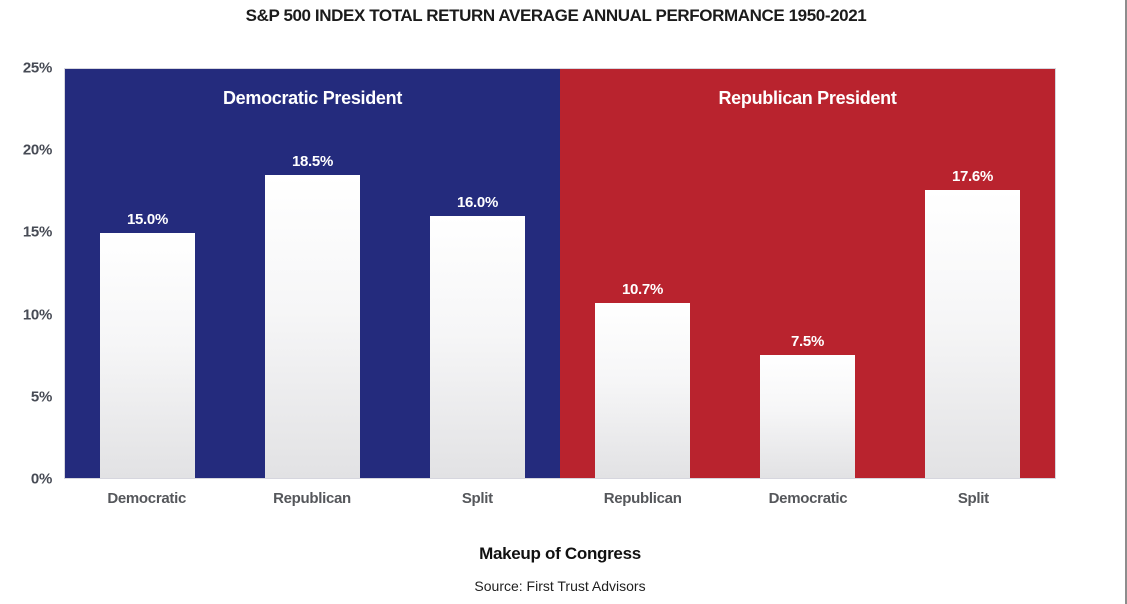 The height and width of the screenshot is (604, 1127). Describe the element at coordinates (41, 479) in the screenshot. I see `y-axis-tick-label: 0%` at that location.